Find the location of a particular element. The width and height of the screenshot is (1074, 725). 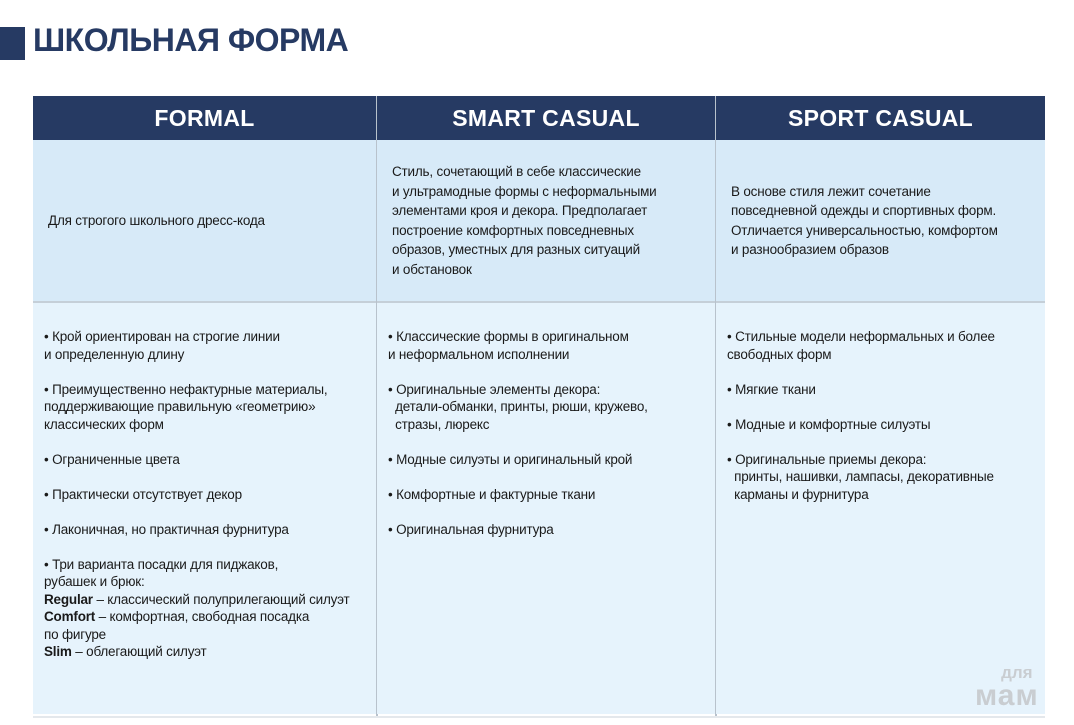

fit-option-line: Comfort – комфортная, свободная посадка is located at coordinates (210, 617).